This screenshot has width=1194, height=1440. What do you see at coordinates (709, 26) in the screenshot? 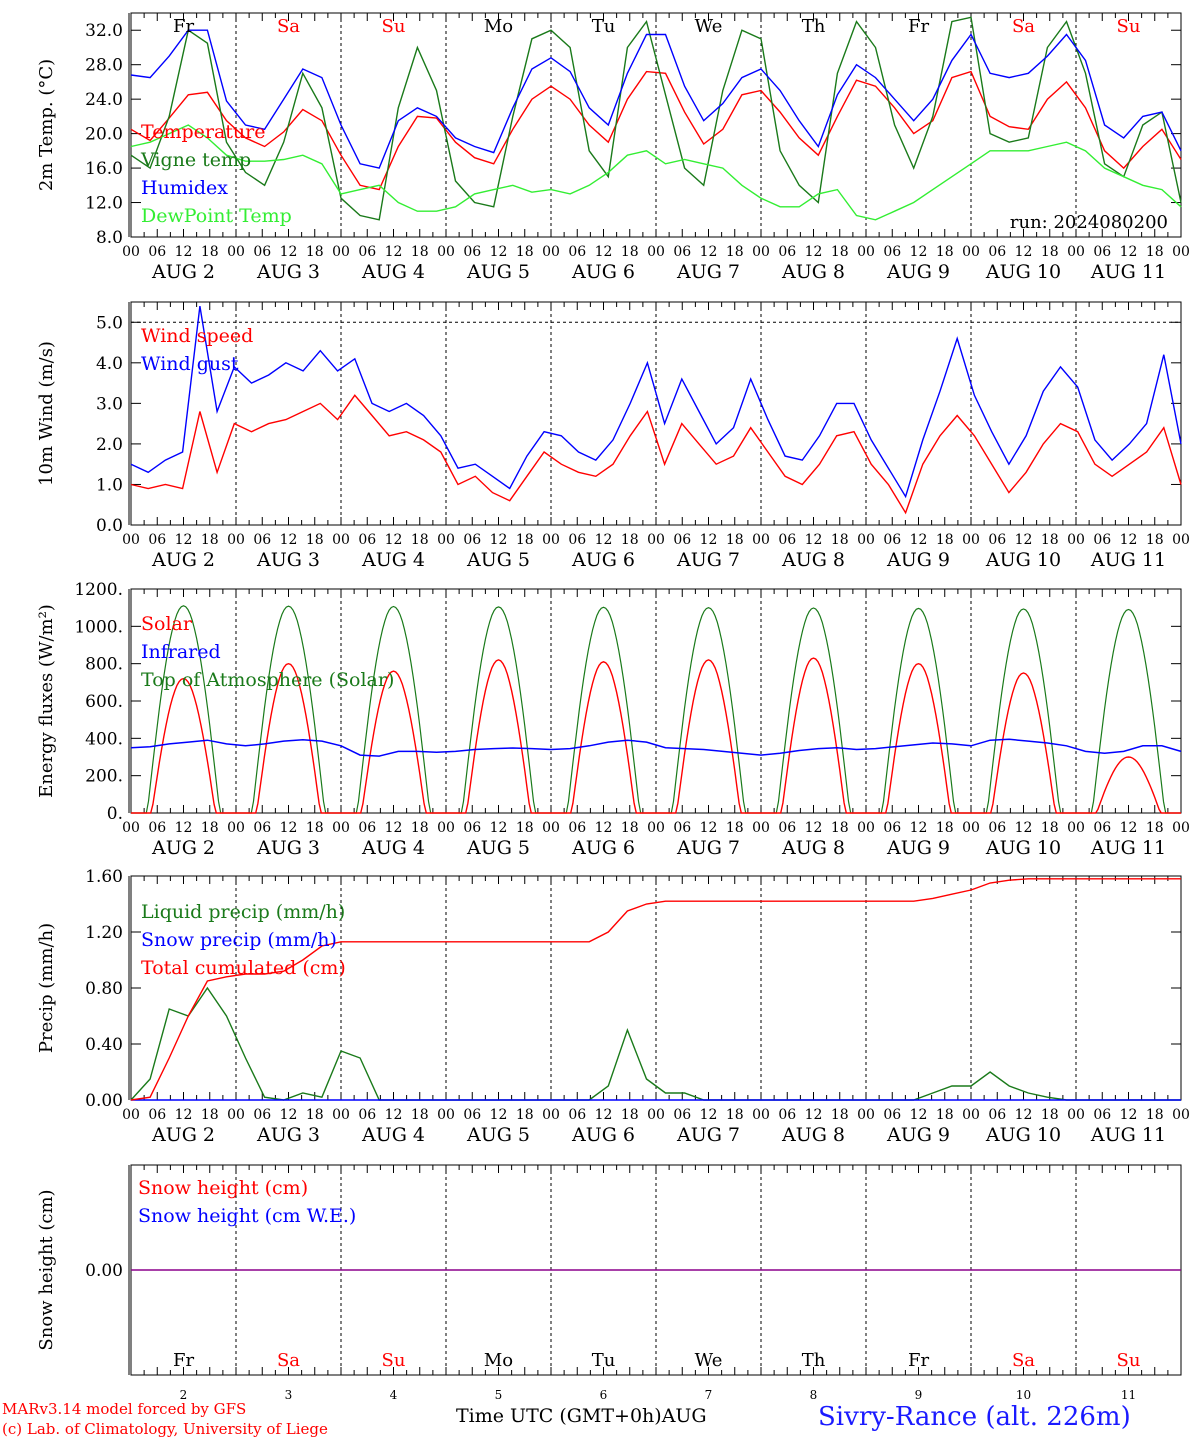
I see `weekday-label: We` at bounding box center [709, 26].